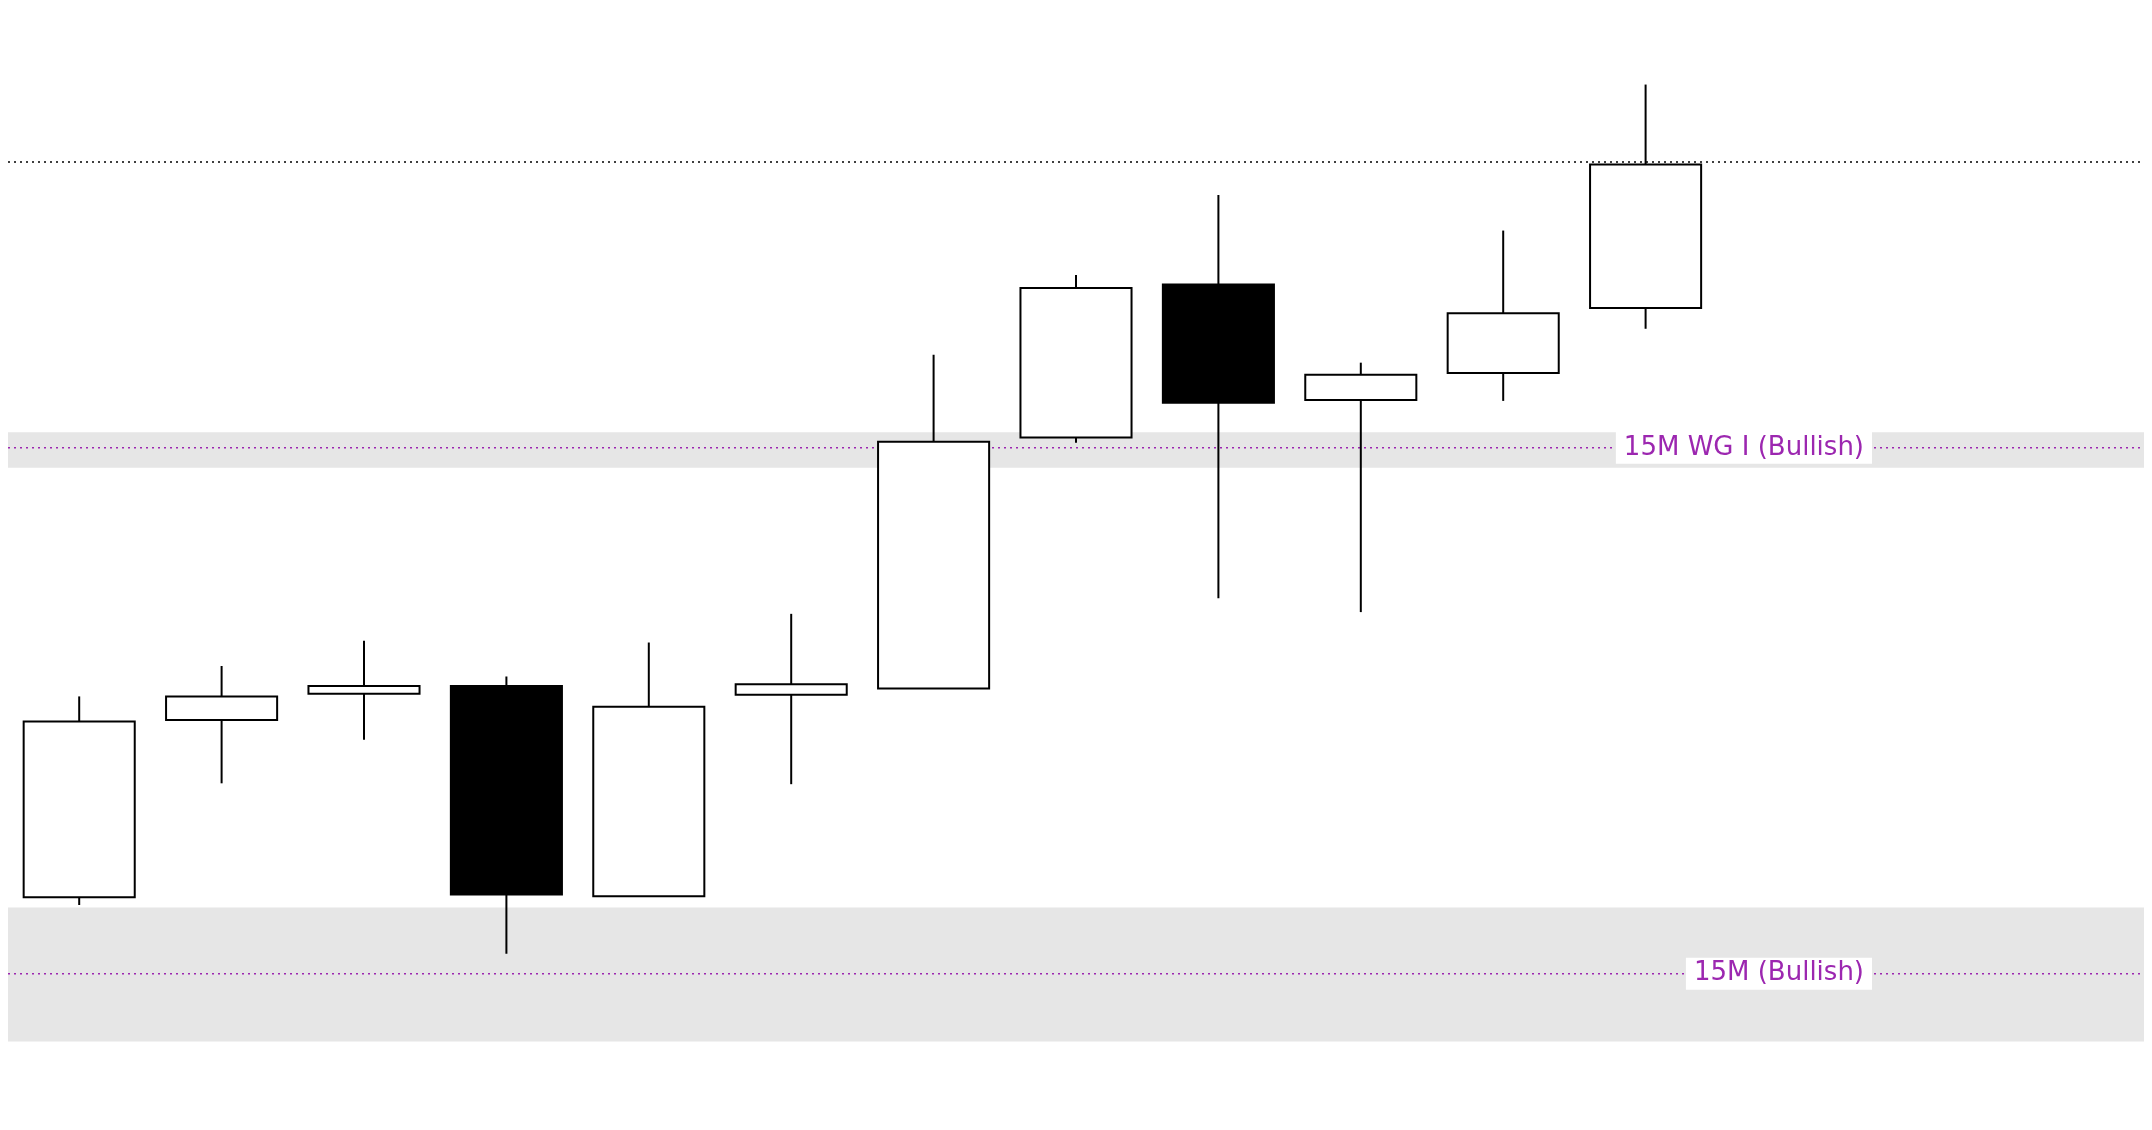 The width and height of the screenshot is (2152, 1130). Describe the element at coordinates (1361, 487) in the screenshot. I see `candlestick` at that location.